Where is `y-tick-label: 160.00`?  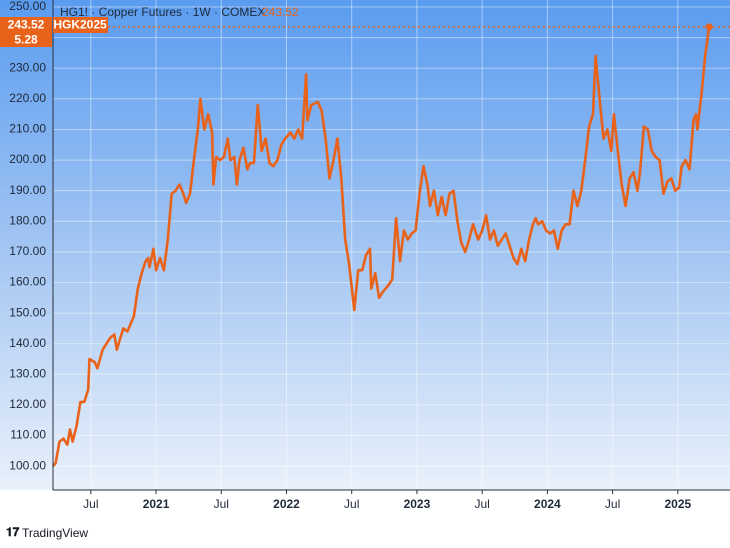
y-tick-label: 160.00 is located at coordinates (27, 282).